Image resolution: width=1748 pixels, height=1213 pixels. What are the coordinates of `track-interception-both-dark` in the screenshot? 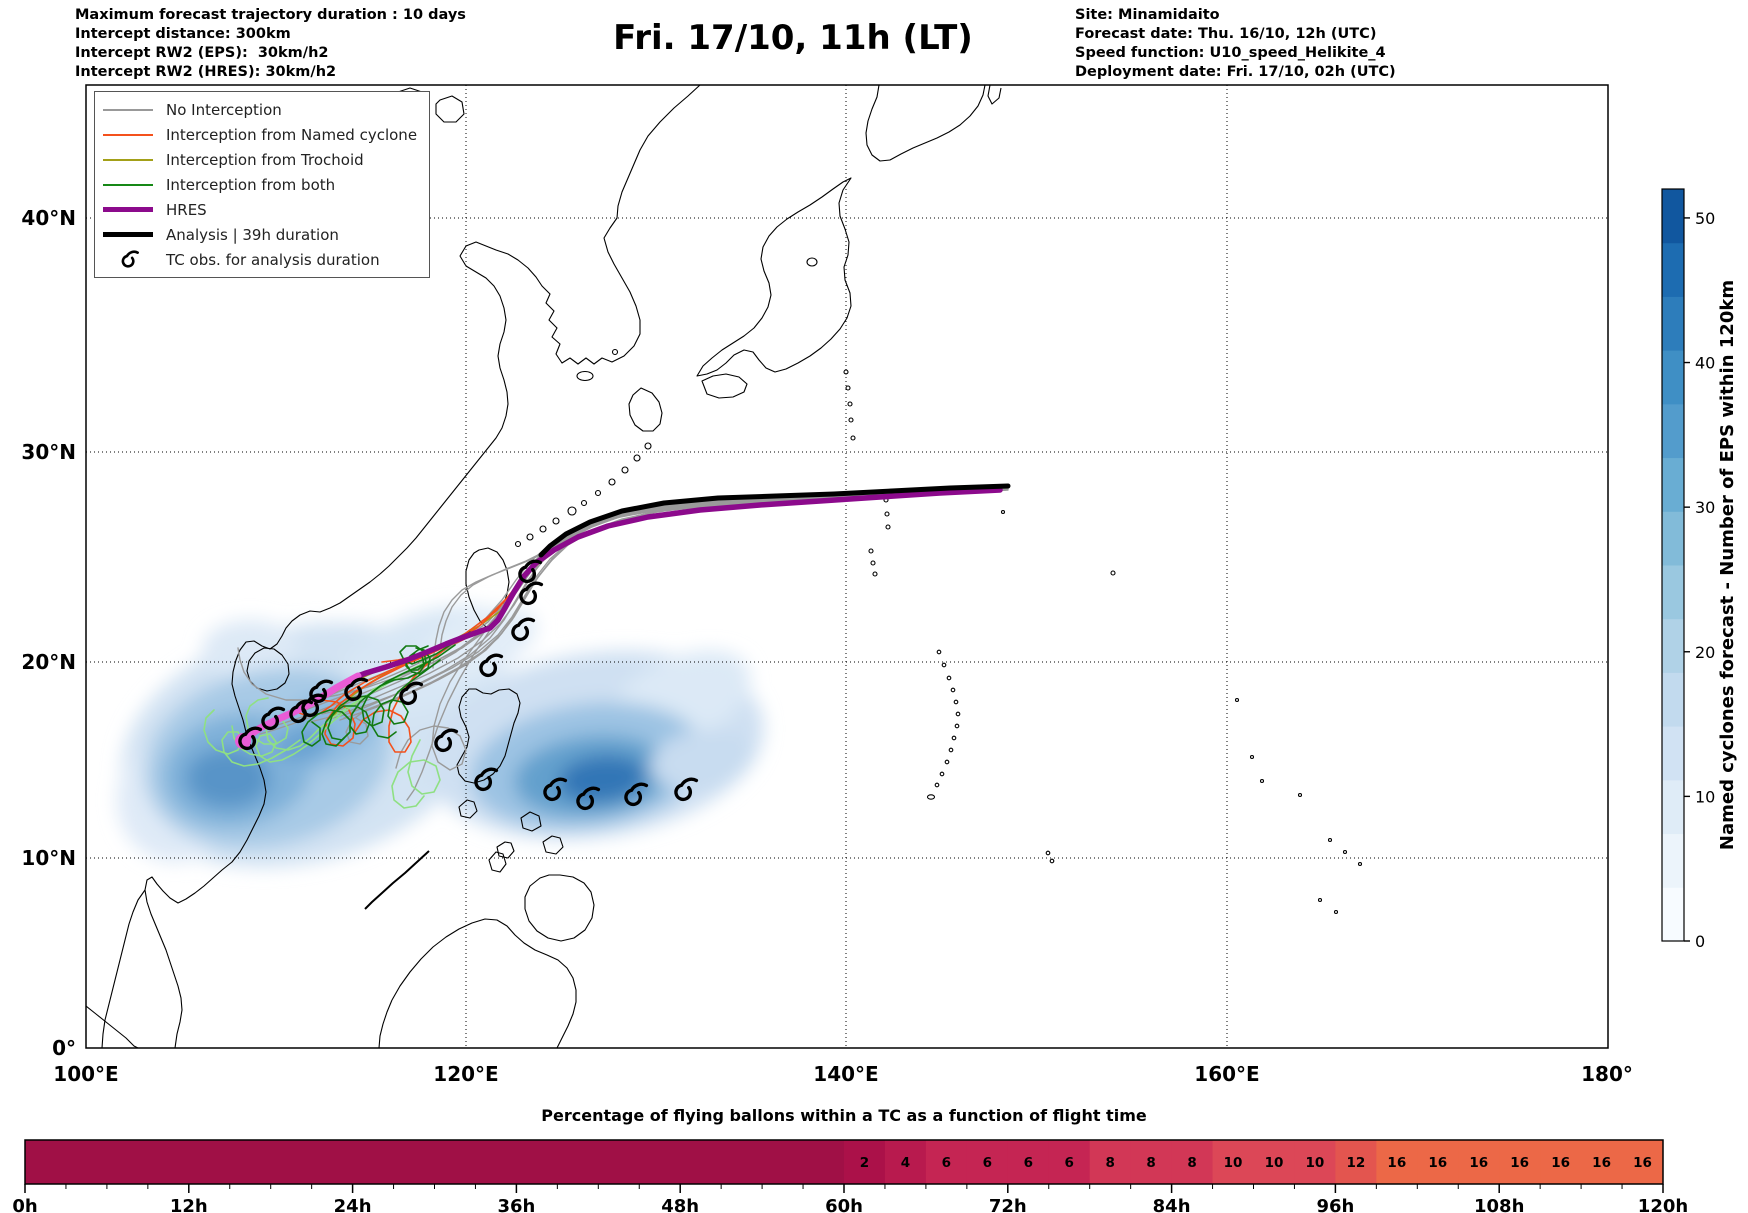 It's located at (406, 699).